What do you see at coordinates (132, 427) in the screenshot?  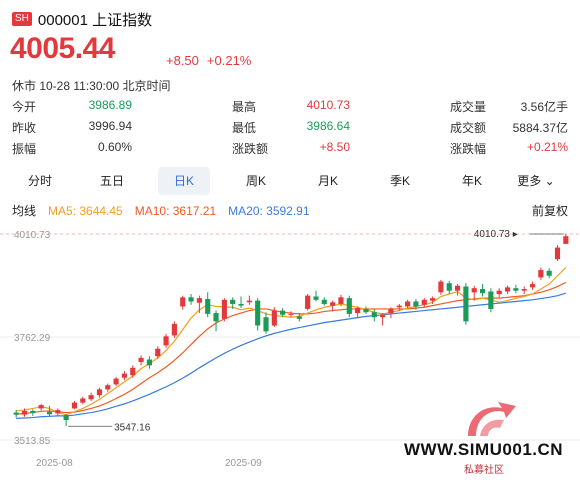 I see `min-annotation: 3547.16` at bounding box center [132, 427].